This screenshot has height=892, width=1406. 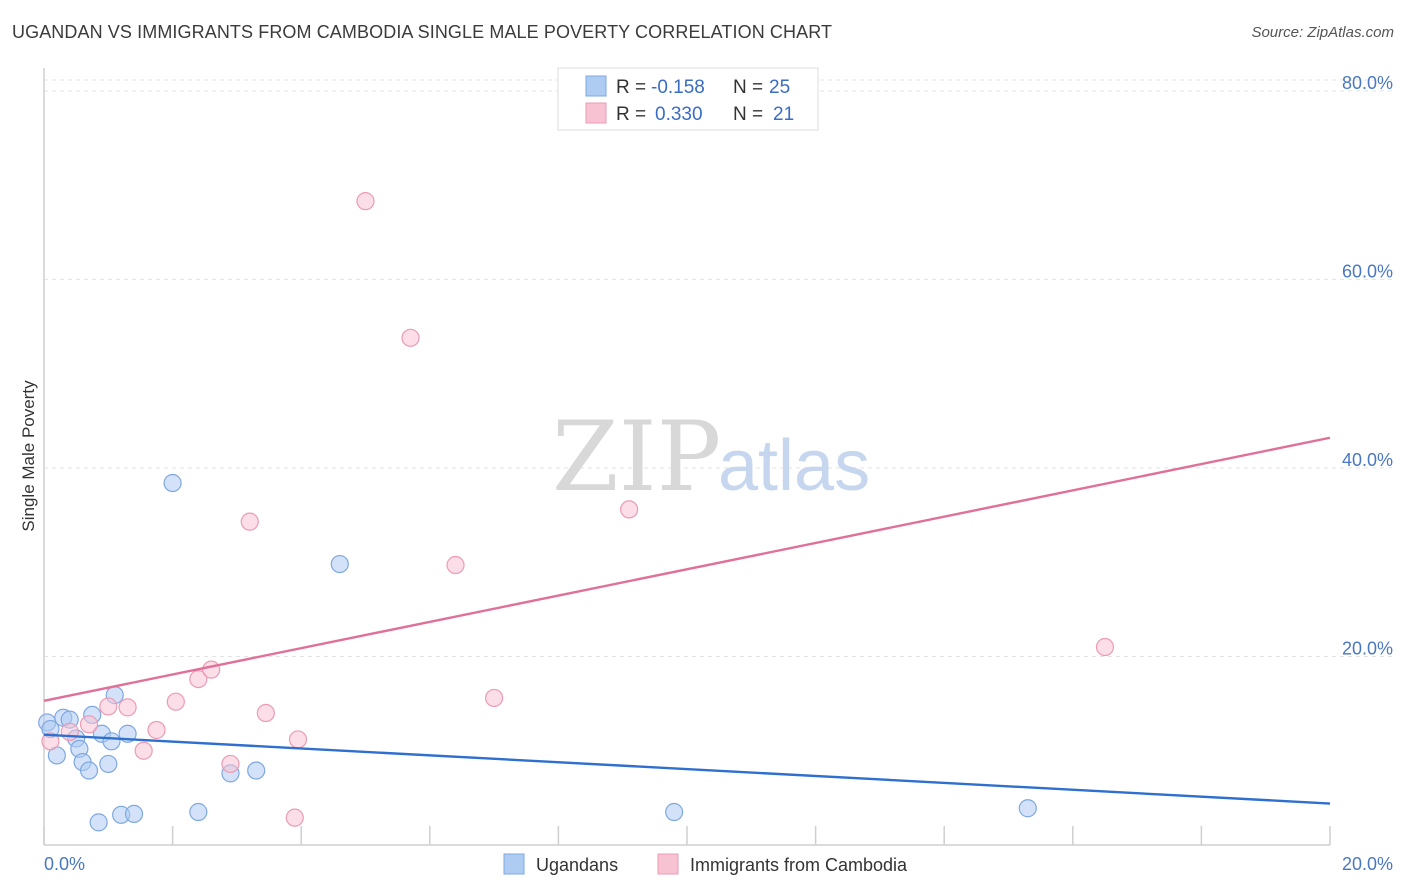 What do you see at coordinates (636, 457) in the screenshot?
I see `watermark-zip: ZIP` at bounding box center [636, 457].